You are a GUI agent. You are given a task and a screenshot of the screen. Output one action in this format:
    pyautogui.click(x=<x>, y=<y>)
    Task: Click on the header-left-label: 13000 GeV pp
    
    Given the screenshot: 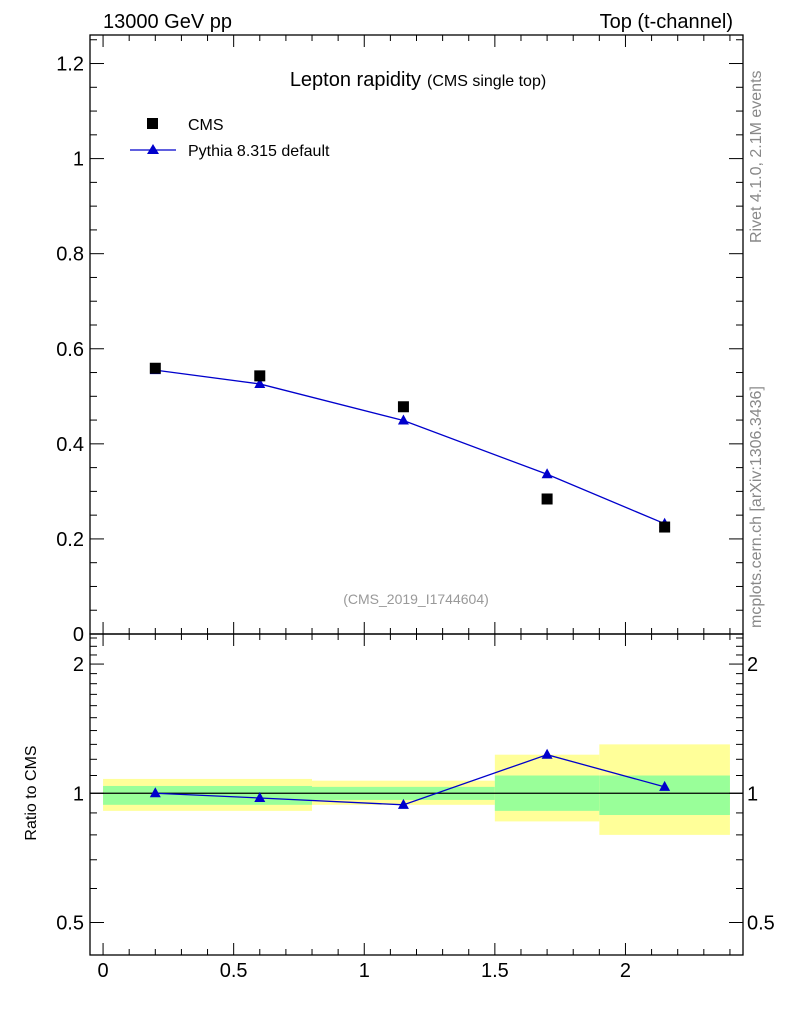 What is the action you would take?
    pyautogui.click(x=167, y=22)
    